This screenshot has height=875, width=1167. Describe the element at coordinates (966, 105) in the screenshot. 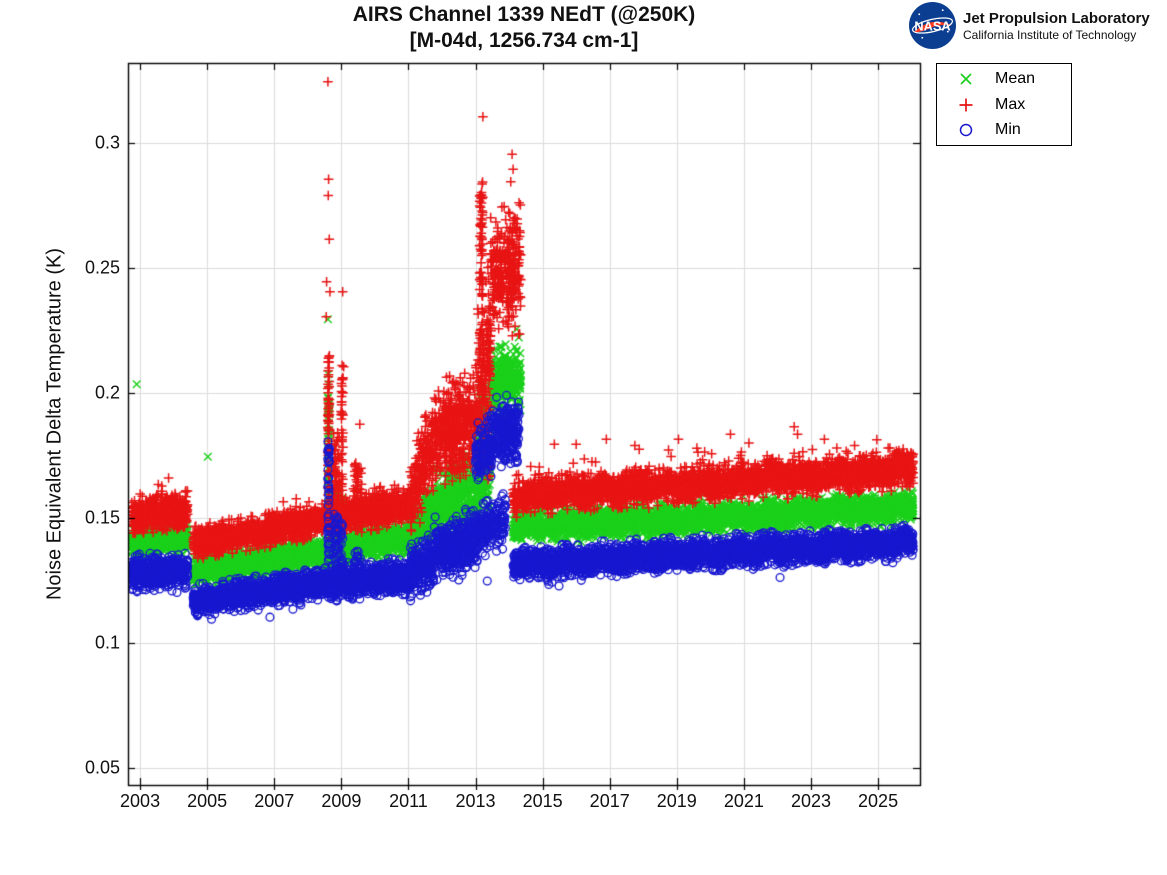

I see `max-marker-icon` at that location.